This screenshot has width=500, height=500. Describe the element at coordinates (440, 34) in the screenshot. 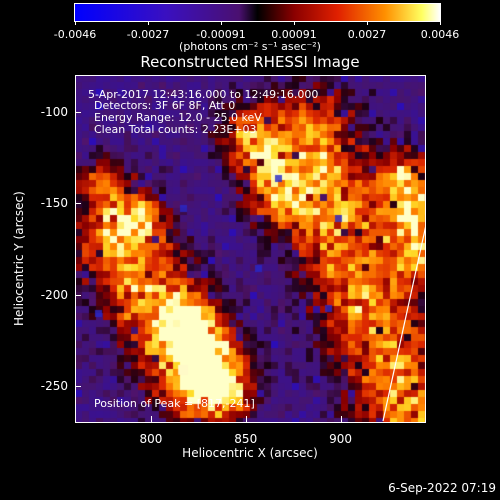

I see `colorbar-tick-label: 0.0046` at that location.